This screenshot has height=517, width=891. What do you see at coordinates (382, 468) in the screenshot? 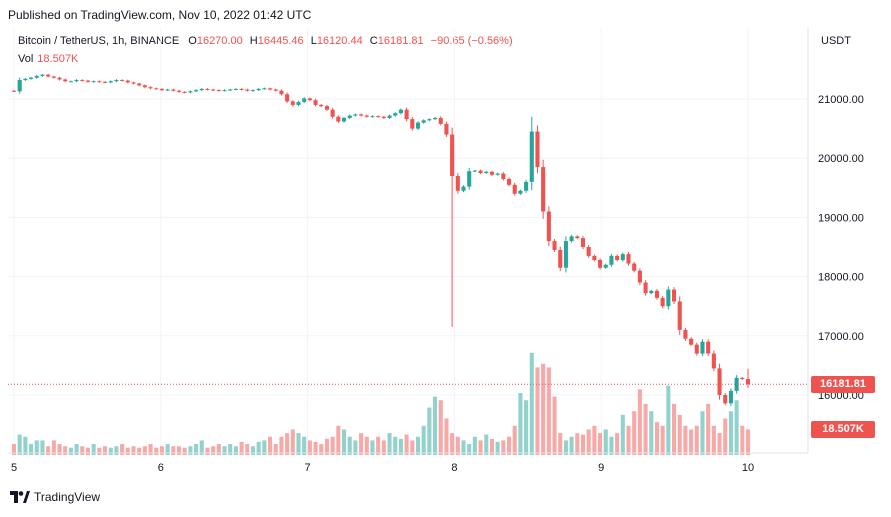
I see `x-axis-ticks: 5 6 7 8 9 10` at bounding box center [382, 468].